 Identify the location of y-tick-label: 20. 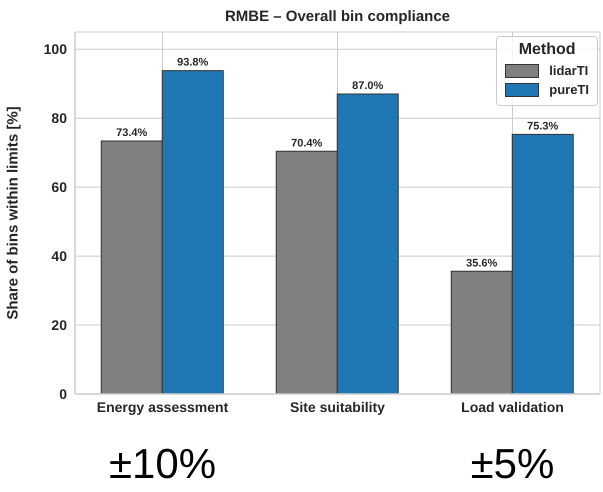
(59, 325).